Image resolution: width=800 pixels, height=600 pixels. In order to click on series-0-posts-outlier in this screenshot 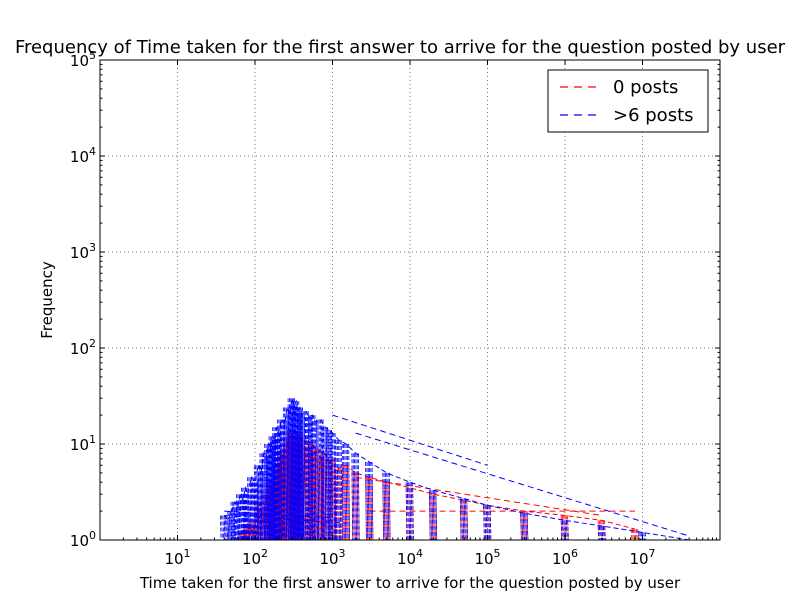, I will do `click(479, 496)`.